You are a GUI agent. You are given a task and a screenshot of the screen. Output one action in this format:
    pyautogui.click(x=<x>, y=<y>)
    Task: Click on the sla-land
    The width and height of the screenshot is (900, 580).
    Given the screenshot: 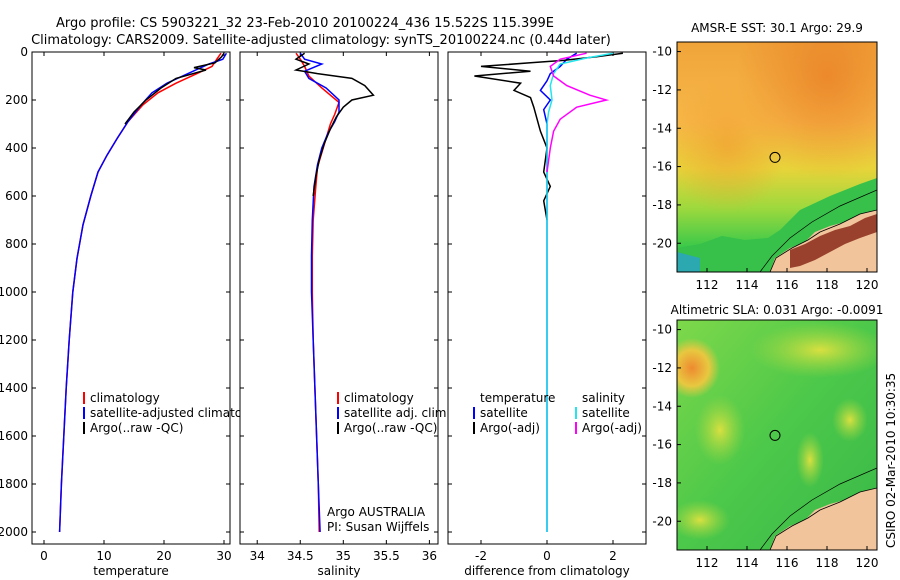 What is the action you would take?
    pyautogui.click(x=823, y=519)
    